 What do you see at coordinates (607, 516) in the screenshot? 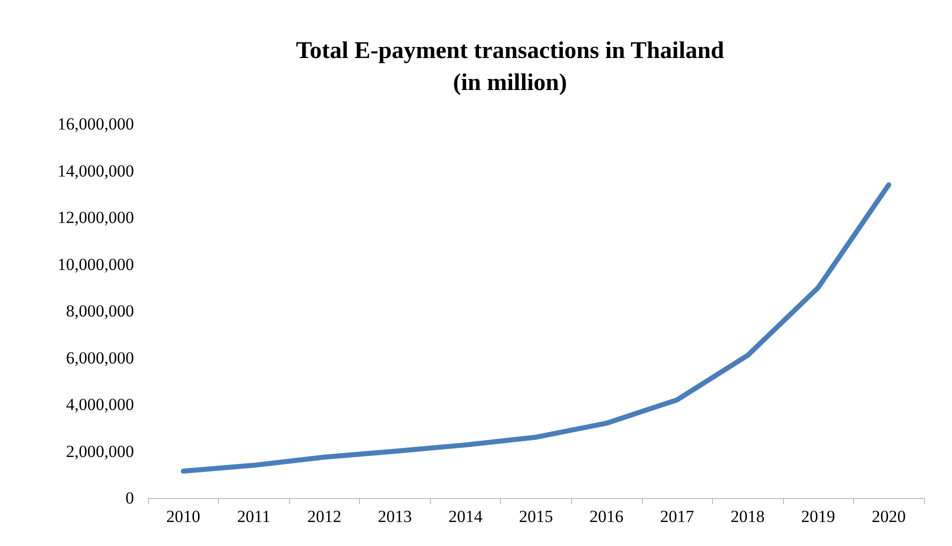
I see `x-tick-label: 2016` at bounding box center [607, 516].